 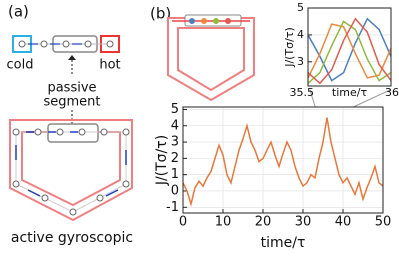 I want to click on x-tick-label: 30, so click(x=303, y=222).